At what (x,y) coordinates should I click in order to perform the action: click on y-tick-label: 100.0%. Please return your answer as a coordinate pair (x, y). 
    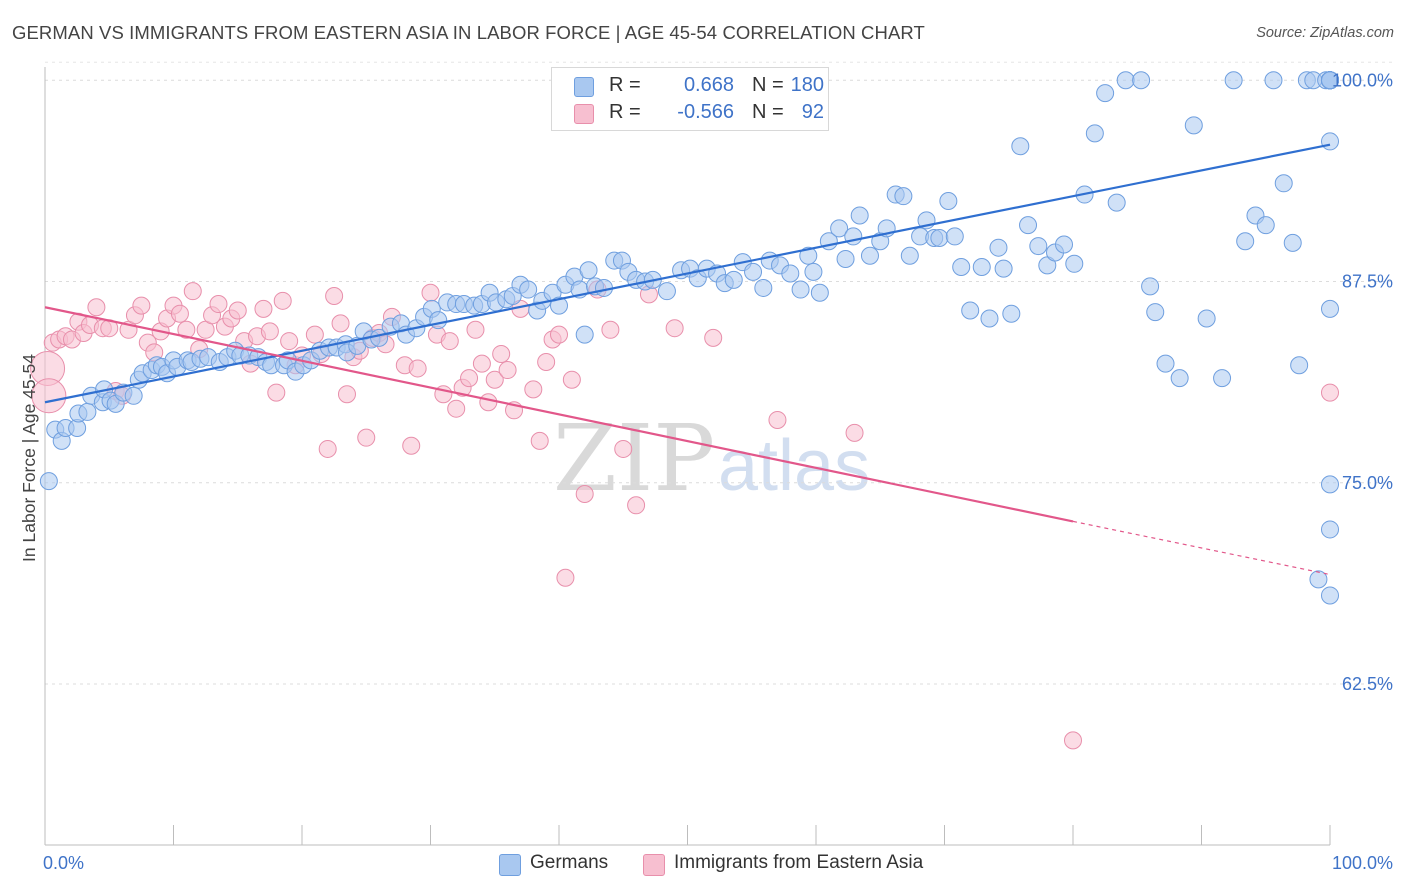
    Looking at the image, I should click on (1362, 80).